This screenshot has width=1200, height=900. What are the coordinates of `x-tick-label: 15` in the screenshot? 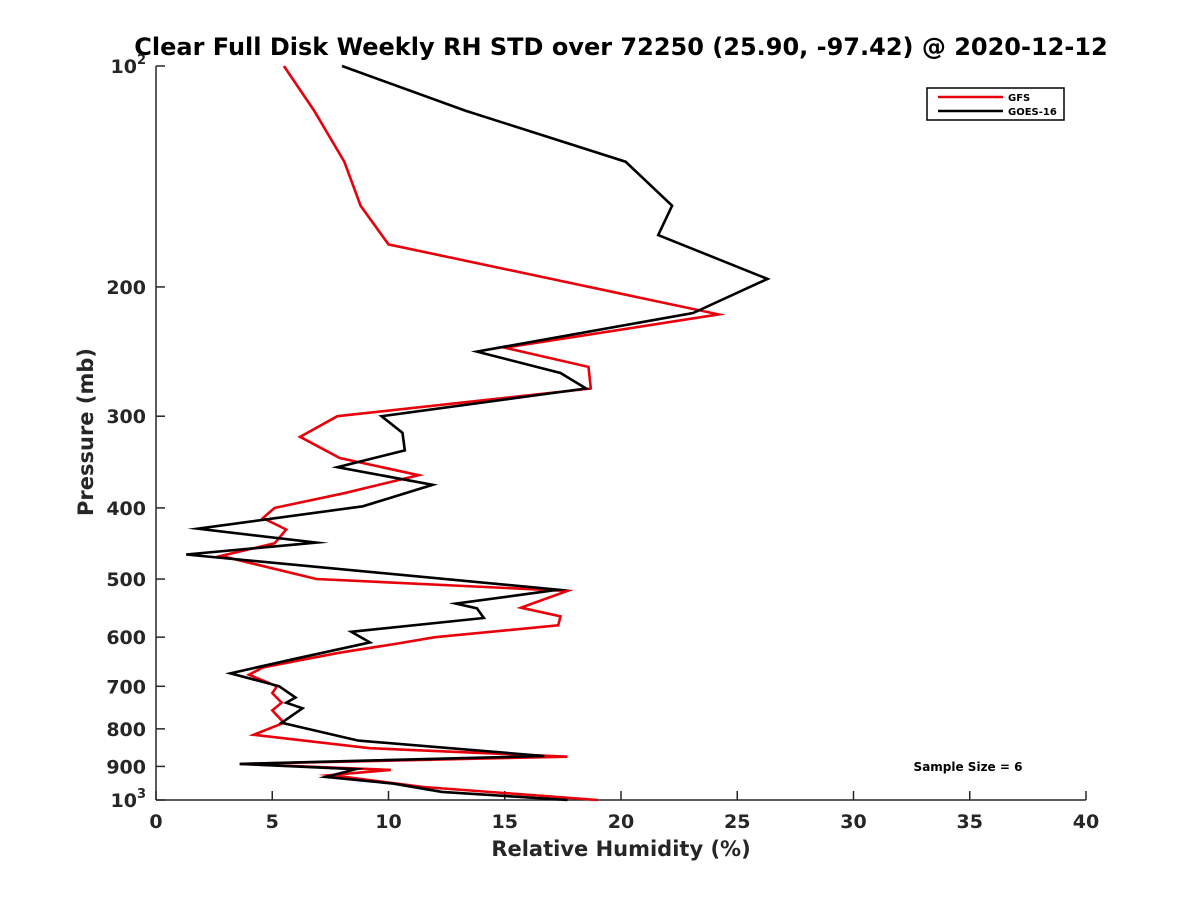 It's located at (505, 822).